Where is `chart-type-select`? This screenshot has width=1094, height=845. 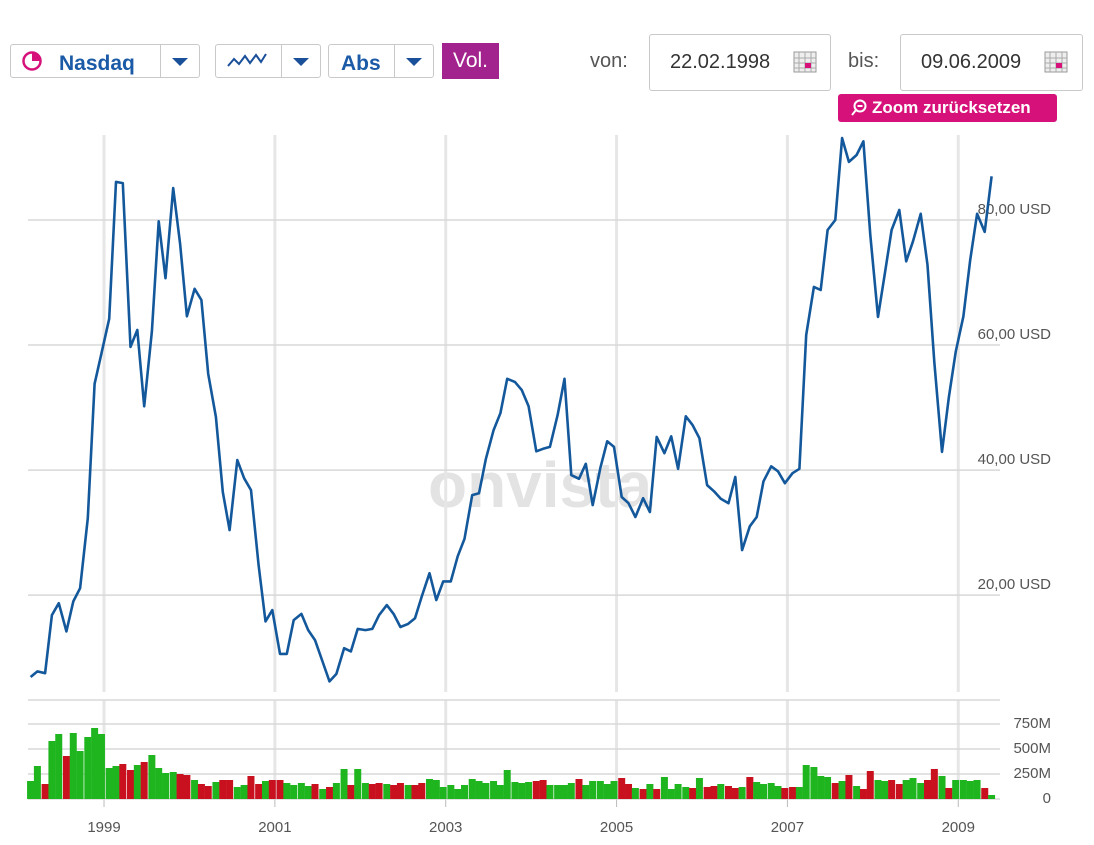
chart-type-select is located at coordinates (268, 61).